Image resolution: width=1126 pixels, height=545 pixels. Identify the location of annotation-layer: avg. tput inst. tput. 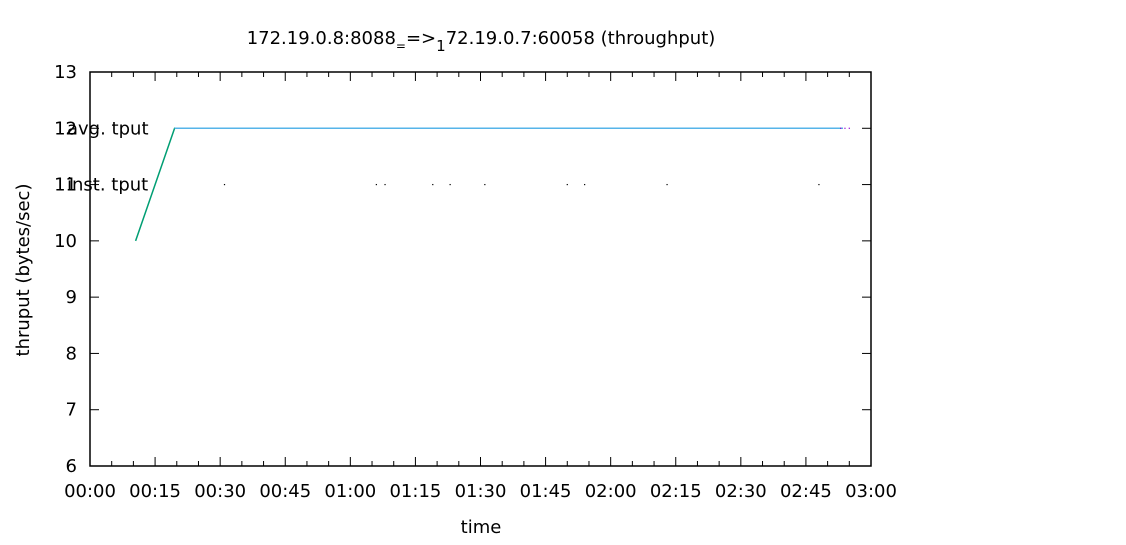
(108, 156).